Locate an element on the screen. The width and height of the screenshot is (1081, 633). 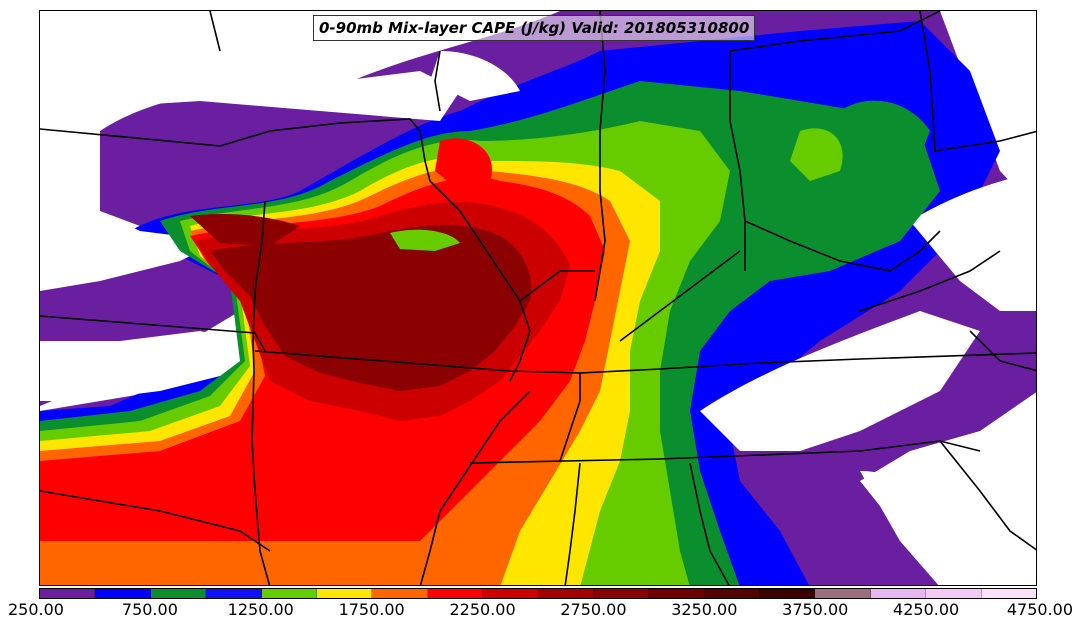
colorbar is located at coordinates (538, 593).